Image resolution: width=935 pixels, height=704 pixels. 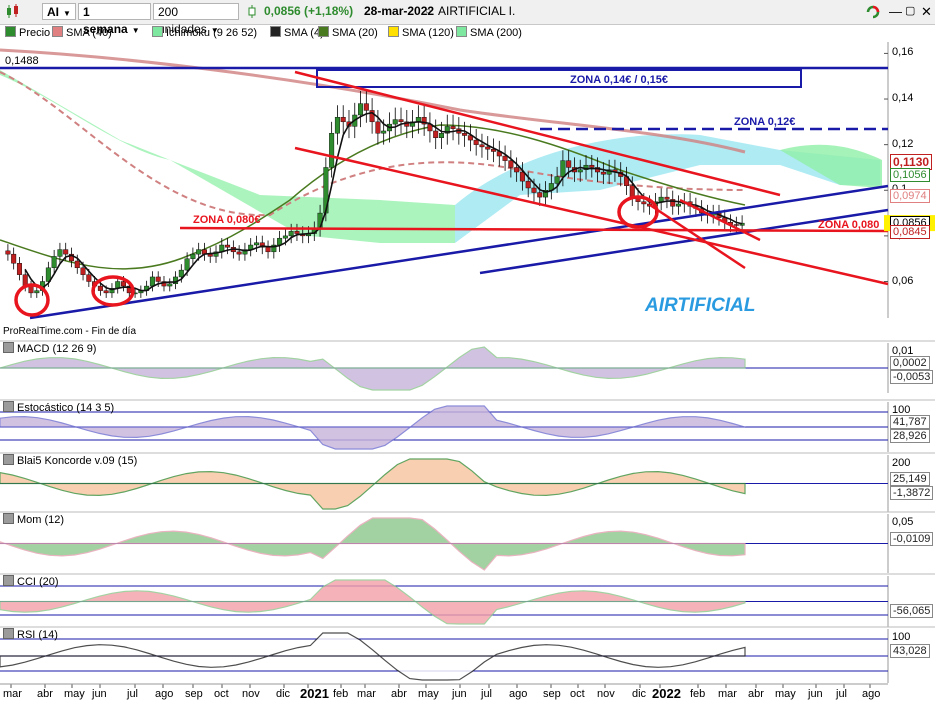 What do you see at coordinates (114, 19) in the screenshot?
I see `period-selector: 1 semana ▼` at bounding box center [114, 19].